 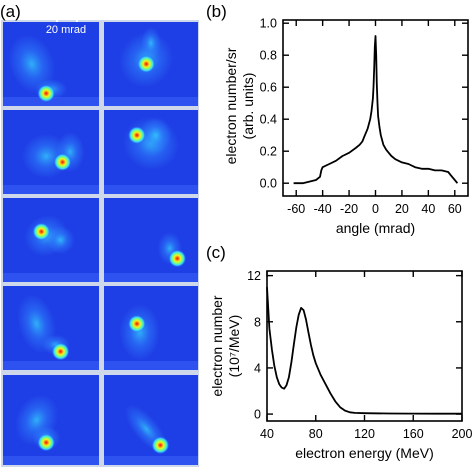 I want to click on y-axis-label: electron number(10⁷/MeV), so click(x=225, y=346).